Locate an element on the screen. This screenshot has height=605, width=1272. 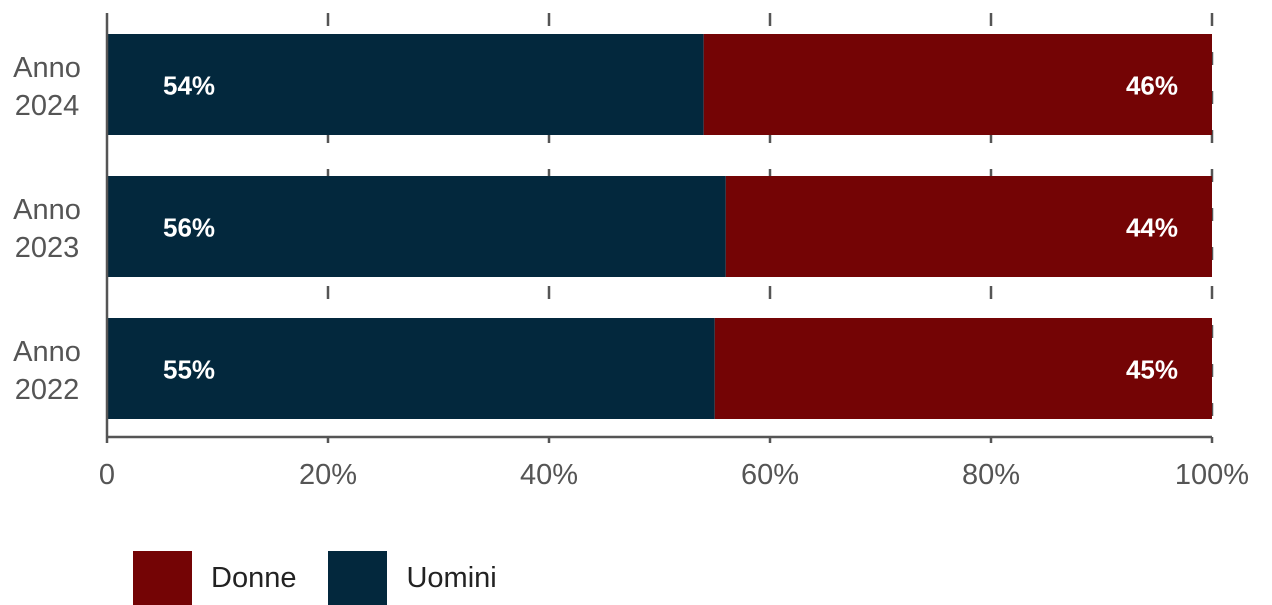
x-tick-label-0: 0 is located at coordinates (107, 475).